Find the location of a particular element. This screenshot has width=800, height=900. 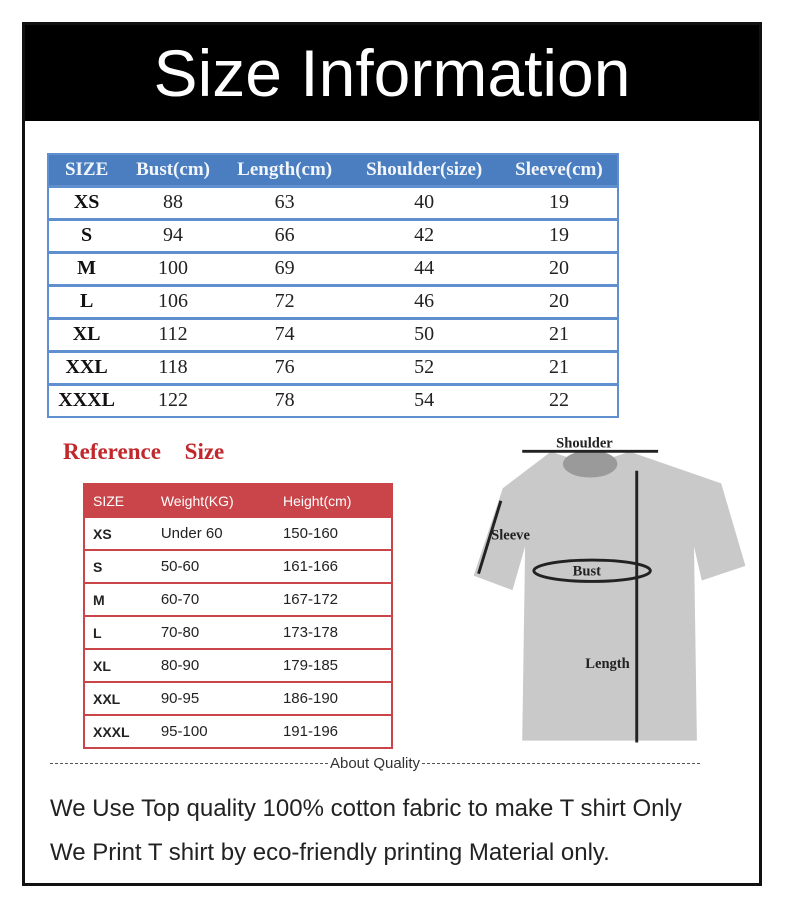

table-row: XXL 118 76 52 21 is located at coordinates (333, 366).